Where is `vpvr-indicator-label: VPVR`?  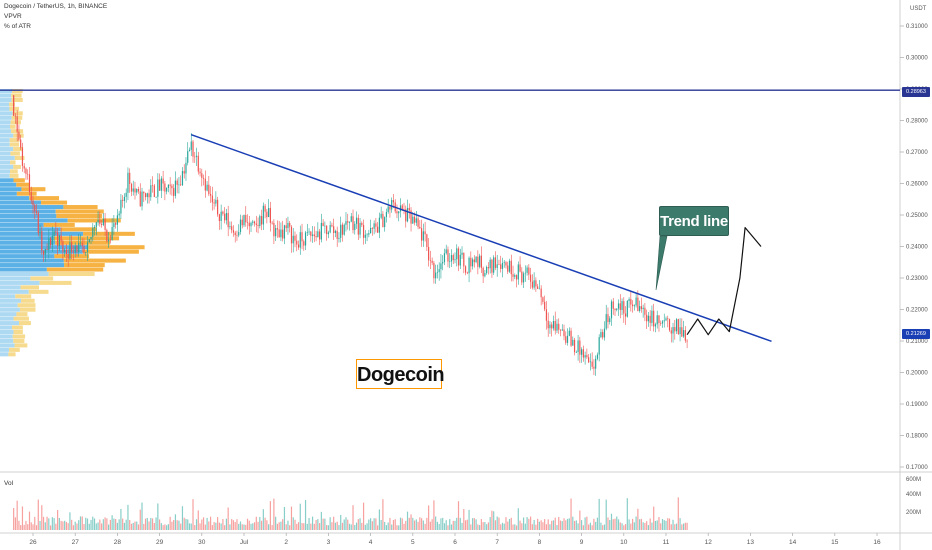 vpvr-indicator-label: VPVR is located at coordinates (13, 16).